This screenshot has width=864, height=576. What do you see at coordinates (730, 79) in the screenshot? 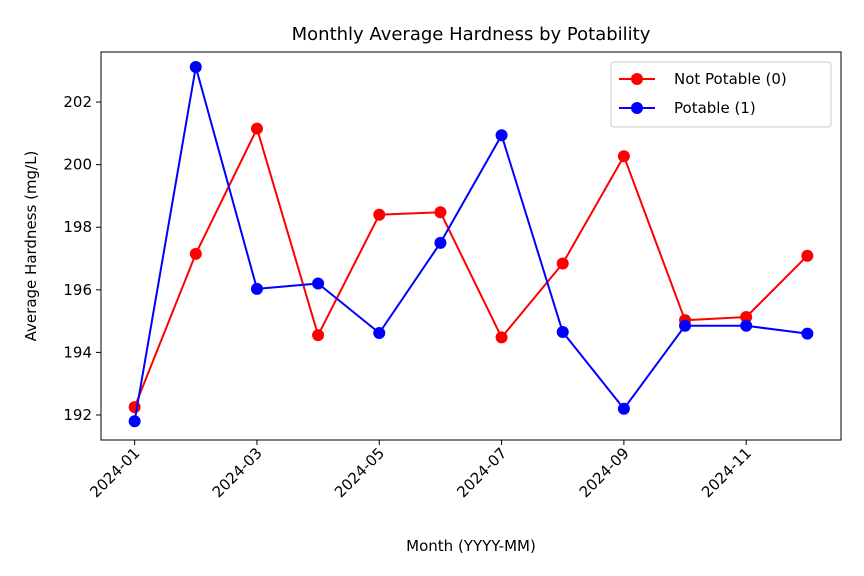
I see `legend-label: Not Potable (0)` at bounding box center [730, 79].